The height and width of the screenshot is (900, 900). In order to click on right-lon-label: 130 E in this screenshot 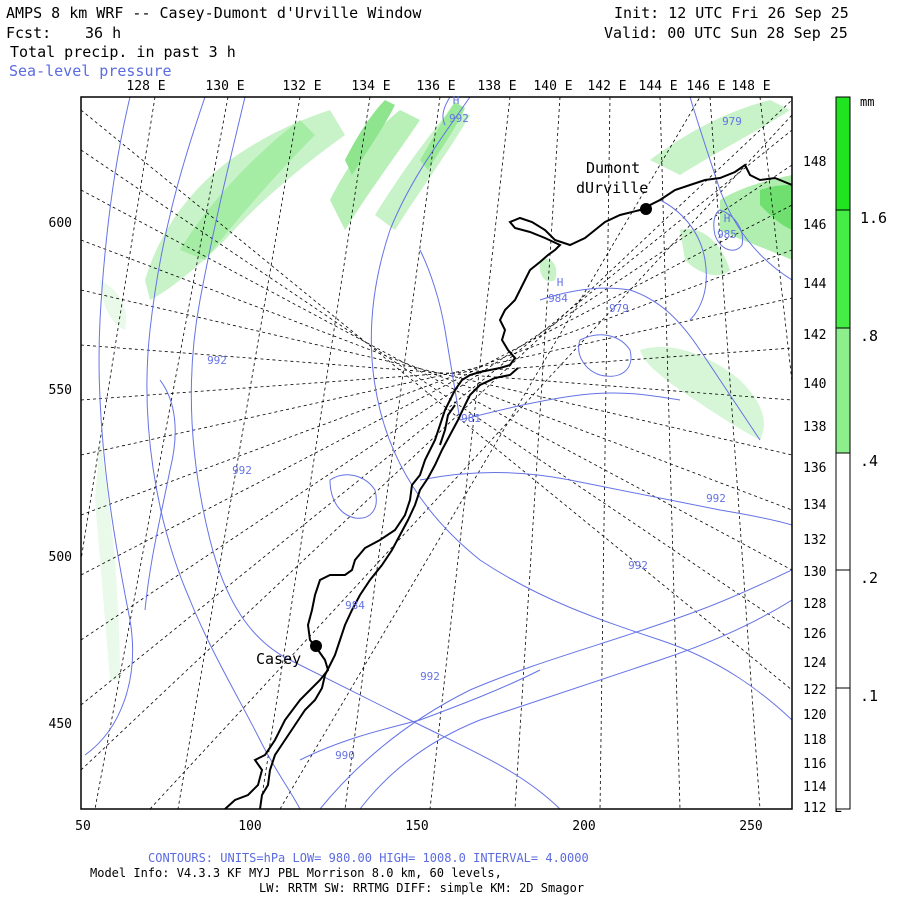, I will do `click(822, 572)`.